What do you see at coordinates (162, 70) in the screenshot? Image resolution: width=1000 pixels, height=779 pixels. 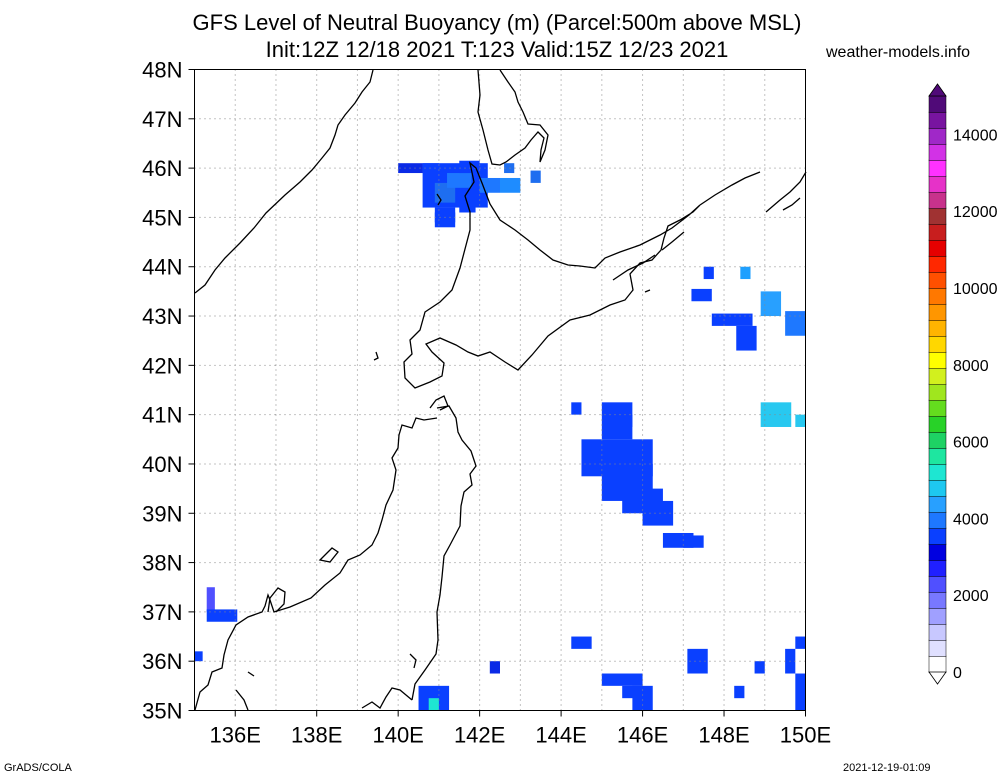 I see `lat-tick-label: 48N` at bounding box center [162, 70].